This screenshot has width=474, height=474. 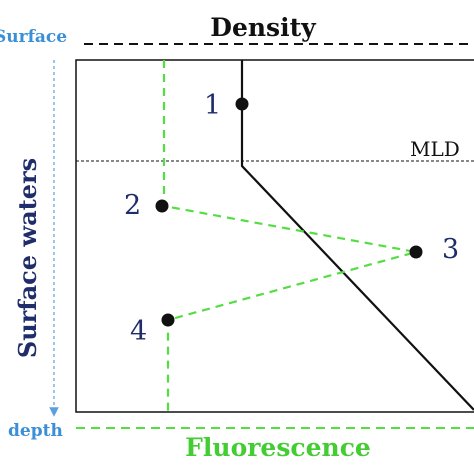 I want to click on depth-label: depth, so click(x=35, y=431).